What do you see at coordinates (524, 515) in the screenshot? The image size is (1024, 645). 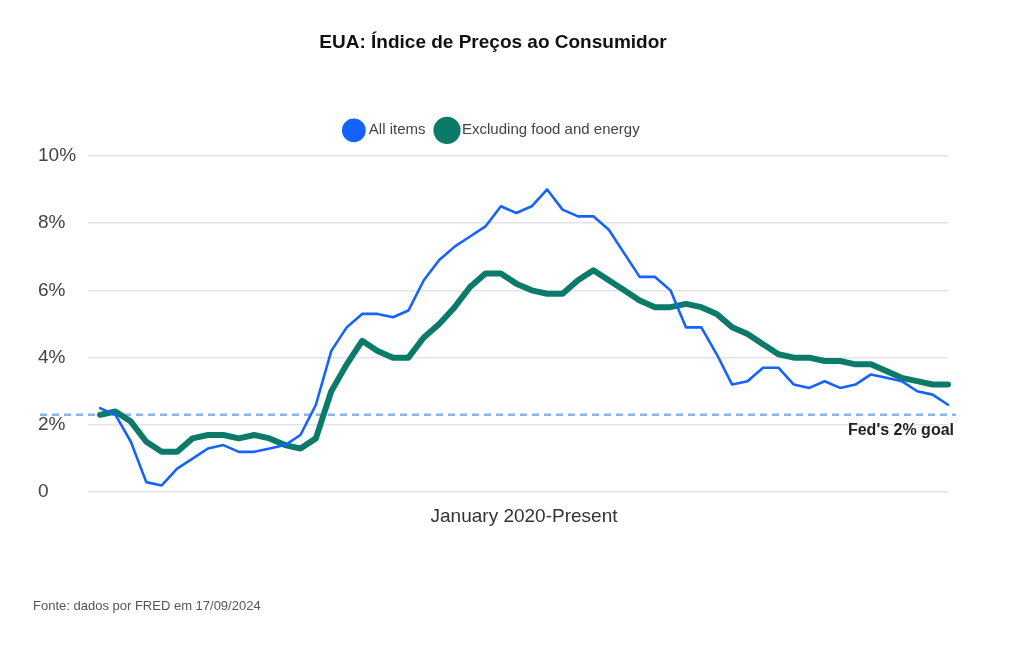 I see `x-axis-title: January 2020-Present` at bounding box center [524, 515].